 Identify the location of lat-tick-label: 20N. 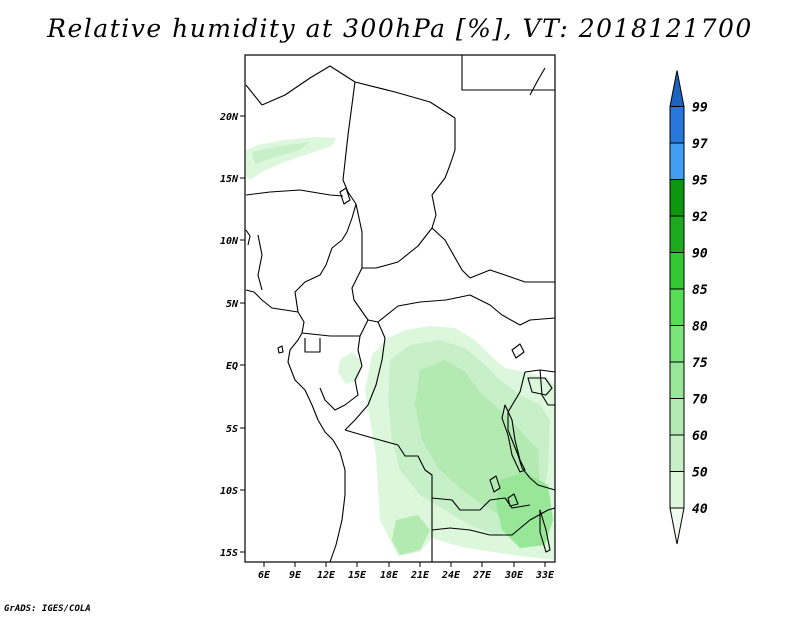
(229, 117).